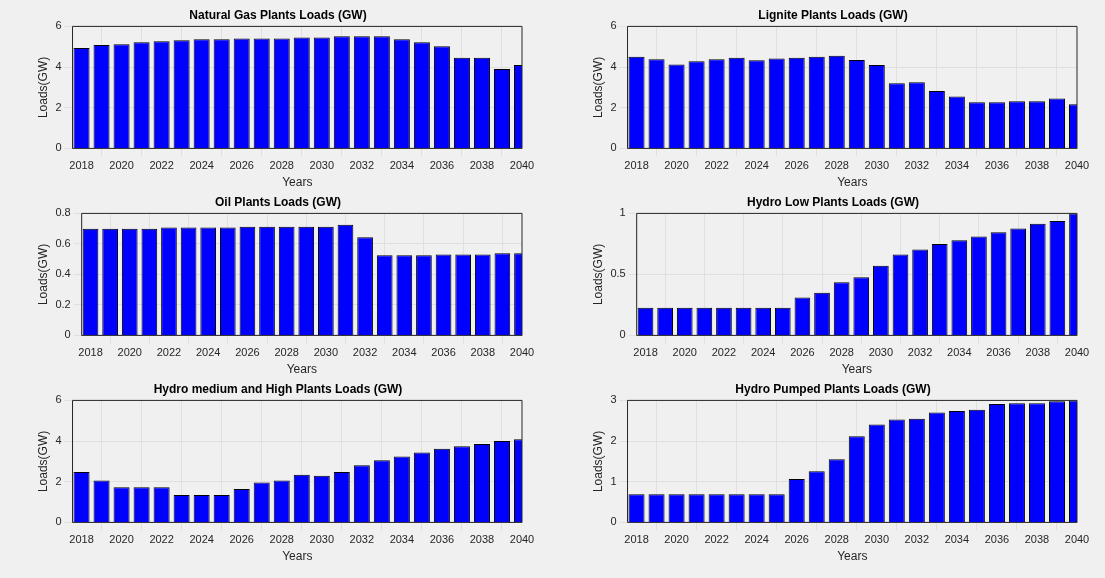 This screenshot has width=1105, height=578. I want to click on y-tick-label: 0.6, so click(63, 242).